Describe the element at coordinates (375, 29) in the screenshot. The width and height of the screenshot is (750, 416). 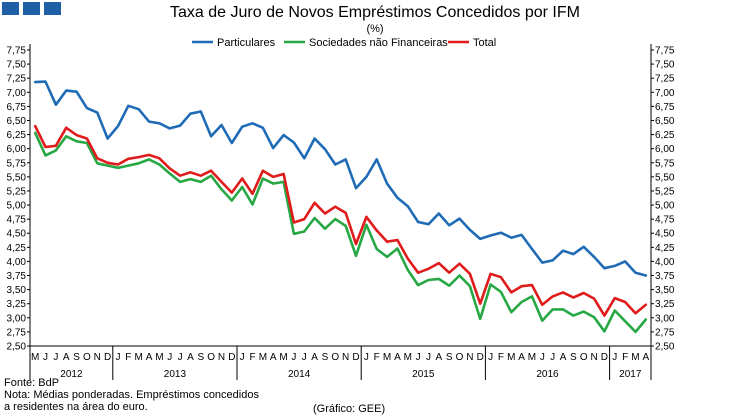
I see `chart-subtitle: (%)` at that location.